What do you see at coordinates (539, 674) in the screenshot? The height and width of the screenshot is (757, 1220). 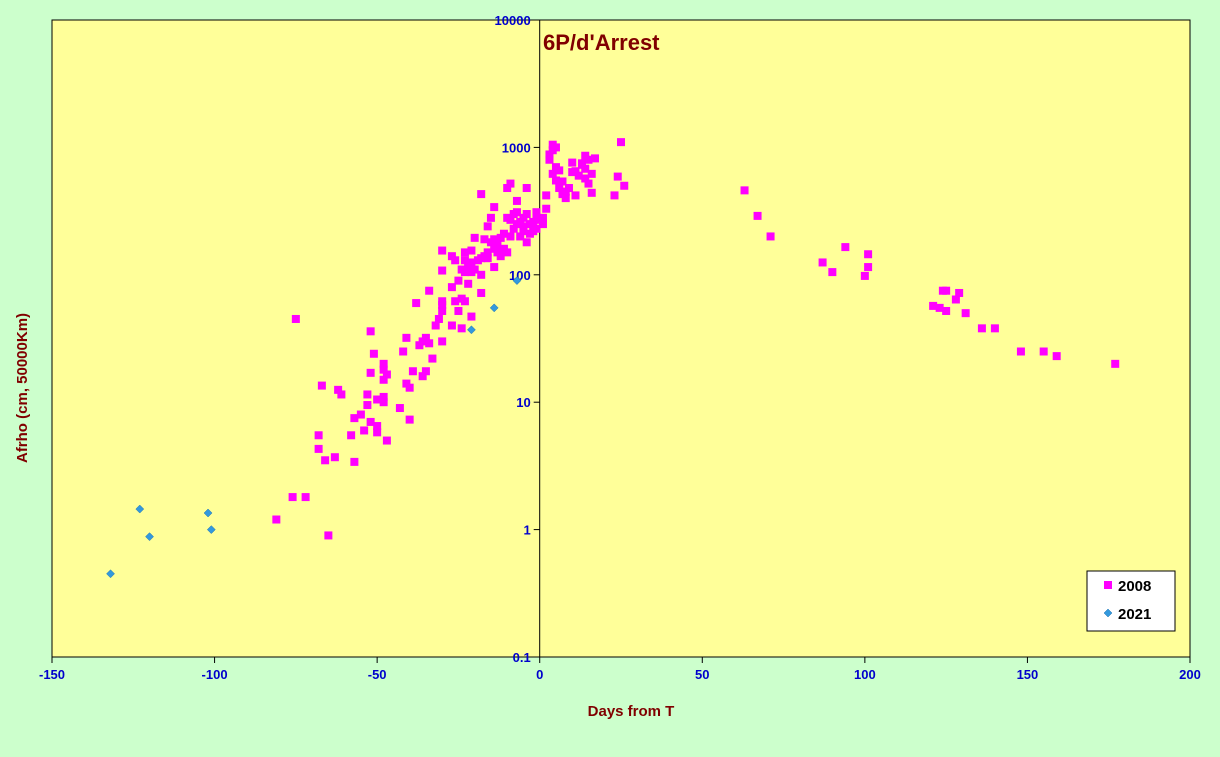 I see `x-tick-label: 0` at bounding box center [539, 674].